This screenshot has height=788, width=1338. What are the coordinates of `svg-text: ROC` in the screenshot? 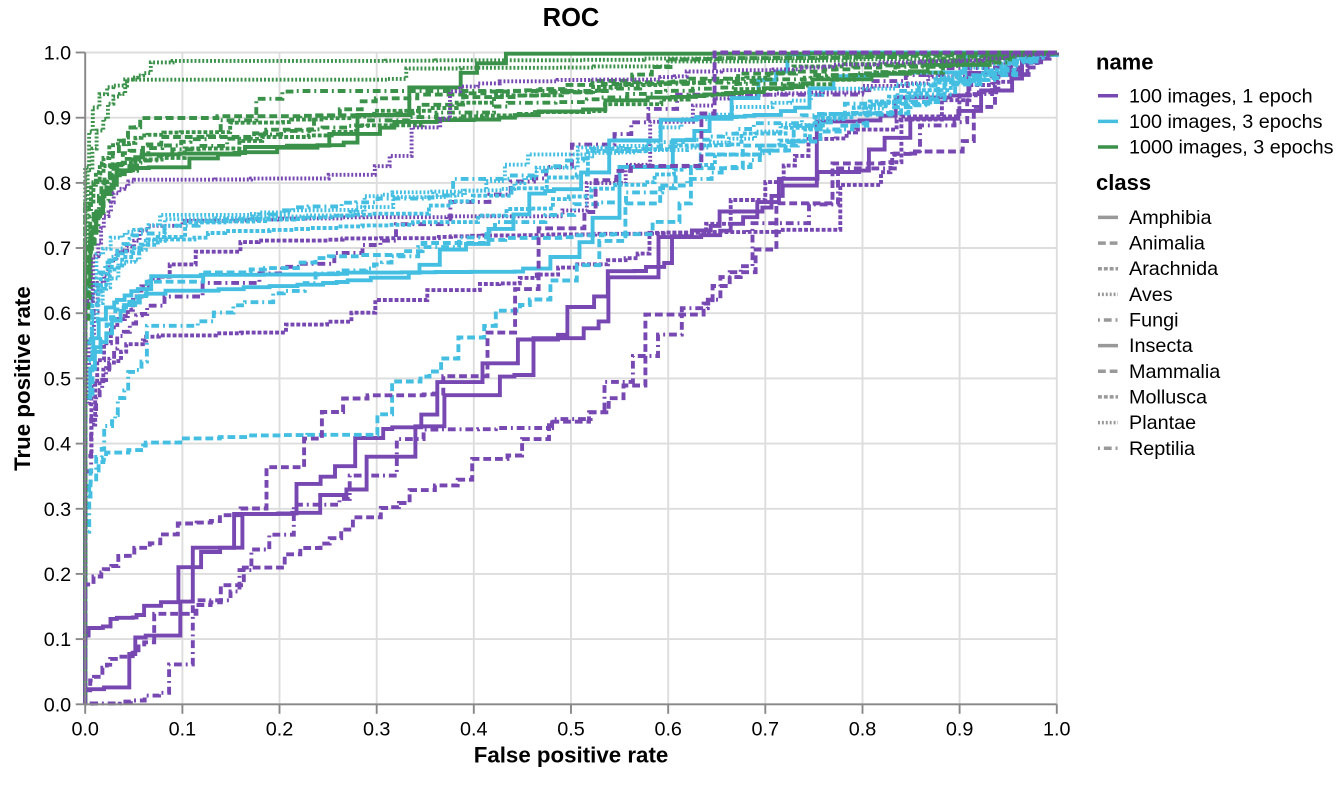 It's located at (571, 18).